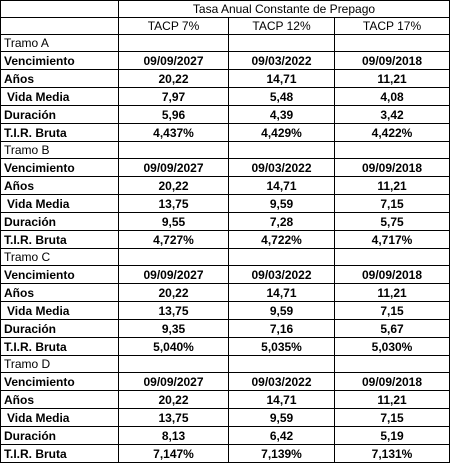 Image resolution: width=450 pixels, height=463 pixels. I want to click on row-label-vida-media: Vida Media, so click(59, 203).